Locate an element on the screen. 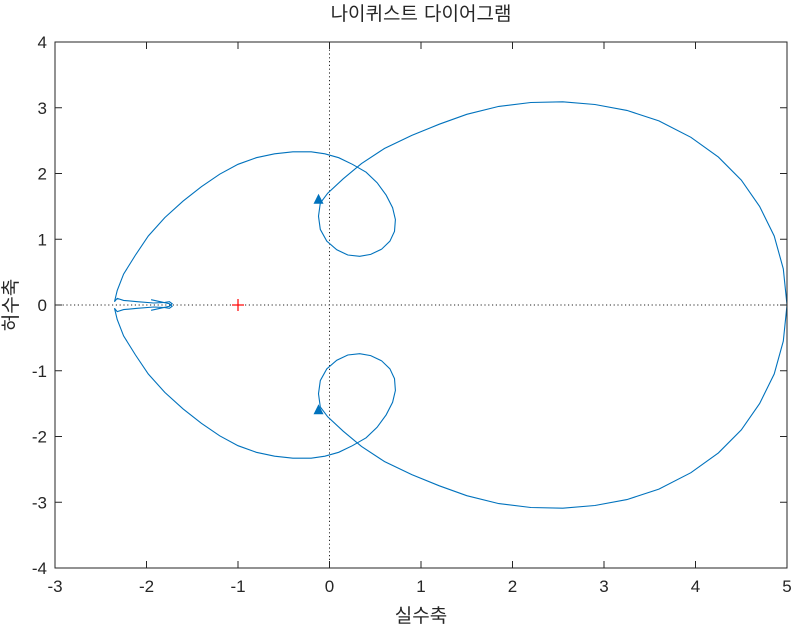 Image resolution: width=794 pixels, height=629 pixels. x-tick-label: 1 is located at coordinates (420, 586).